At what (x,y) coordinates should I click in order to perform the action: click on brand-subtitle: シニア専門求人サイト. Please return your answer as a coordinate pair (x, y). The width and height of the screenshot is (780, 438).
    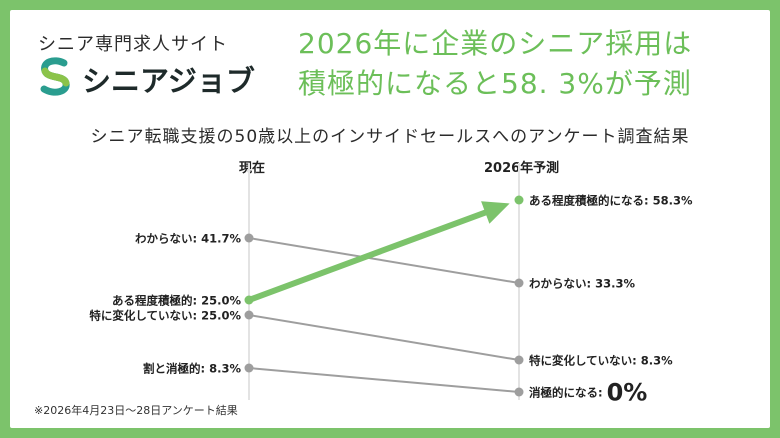
    Looking at the image, I should click on (133, 44).